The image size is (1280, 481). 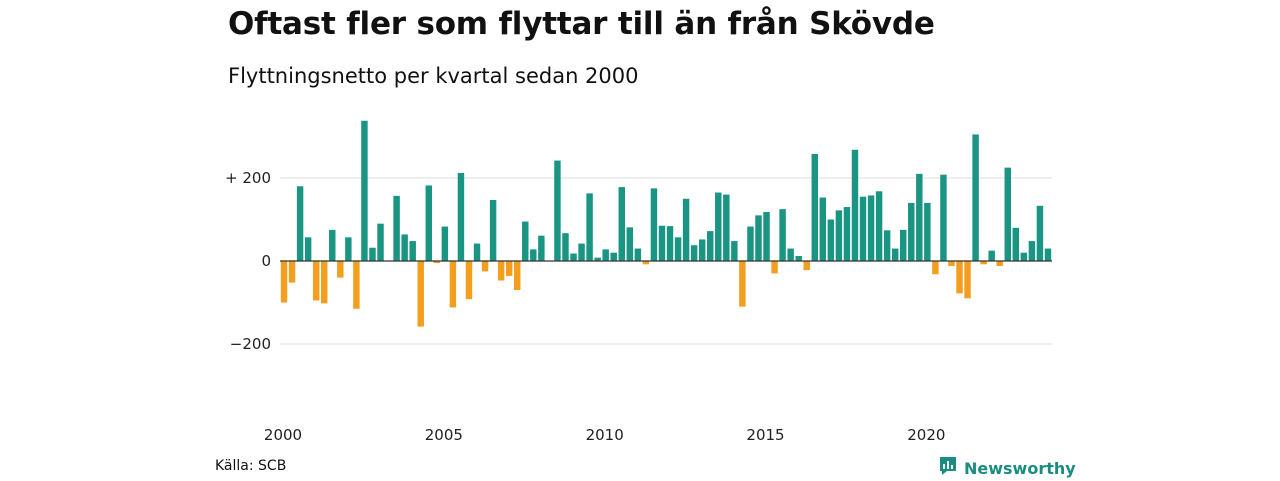 What do you see at coordinates (248, 261) in the screenshot?
I see `y-tick-labels: + 200 0 −200` at bounding box center [248, 261].